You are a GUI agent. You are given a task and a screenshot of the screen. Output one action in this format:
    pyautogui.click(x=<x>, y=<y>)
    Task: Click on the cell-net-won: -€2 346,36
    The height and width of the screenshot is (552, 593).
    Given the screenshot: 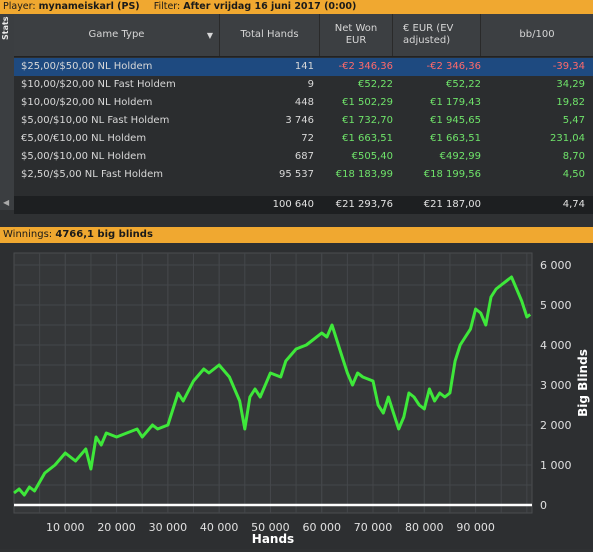 What is the action you would take?
    pyautogui.click(x=365, y=66)
    